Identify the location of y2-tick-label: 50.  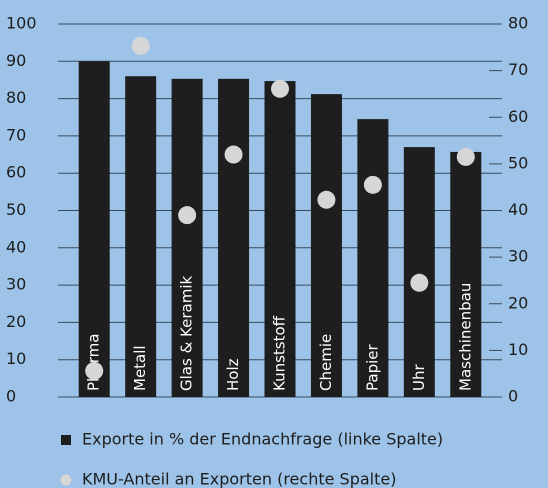
(518, 162).